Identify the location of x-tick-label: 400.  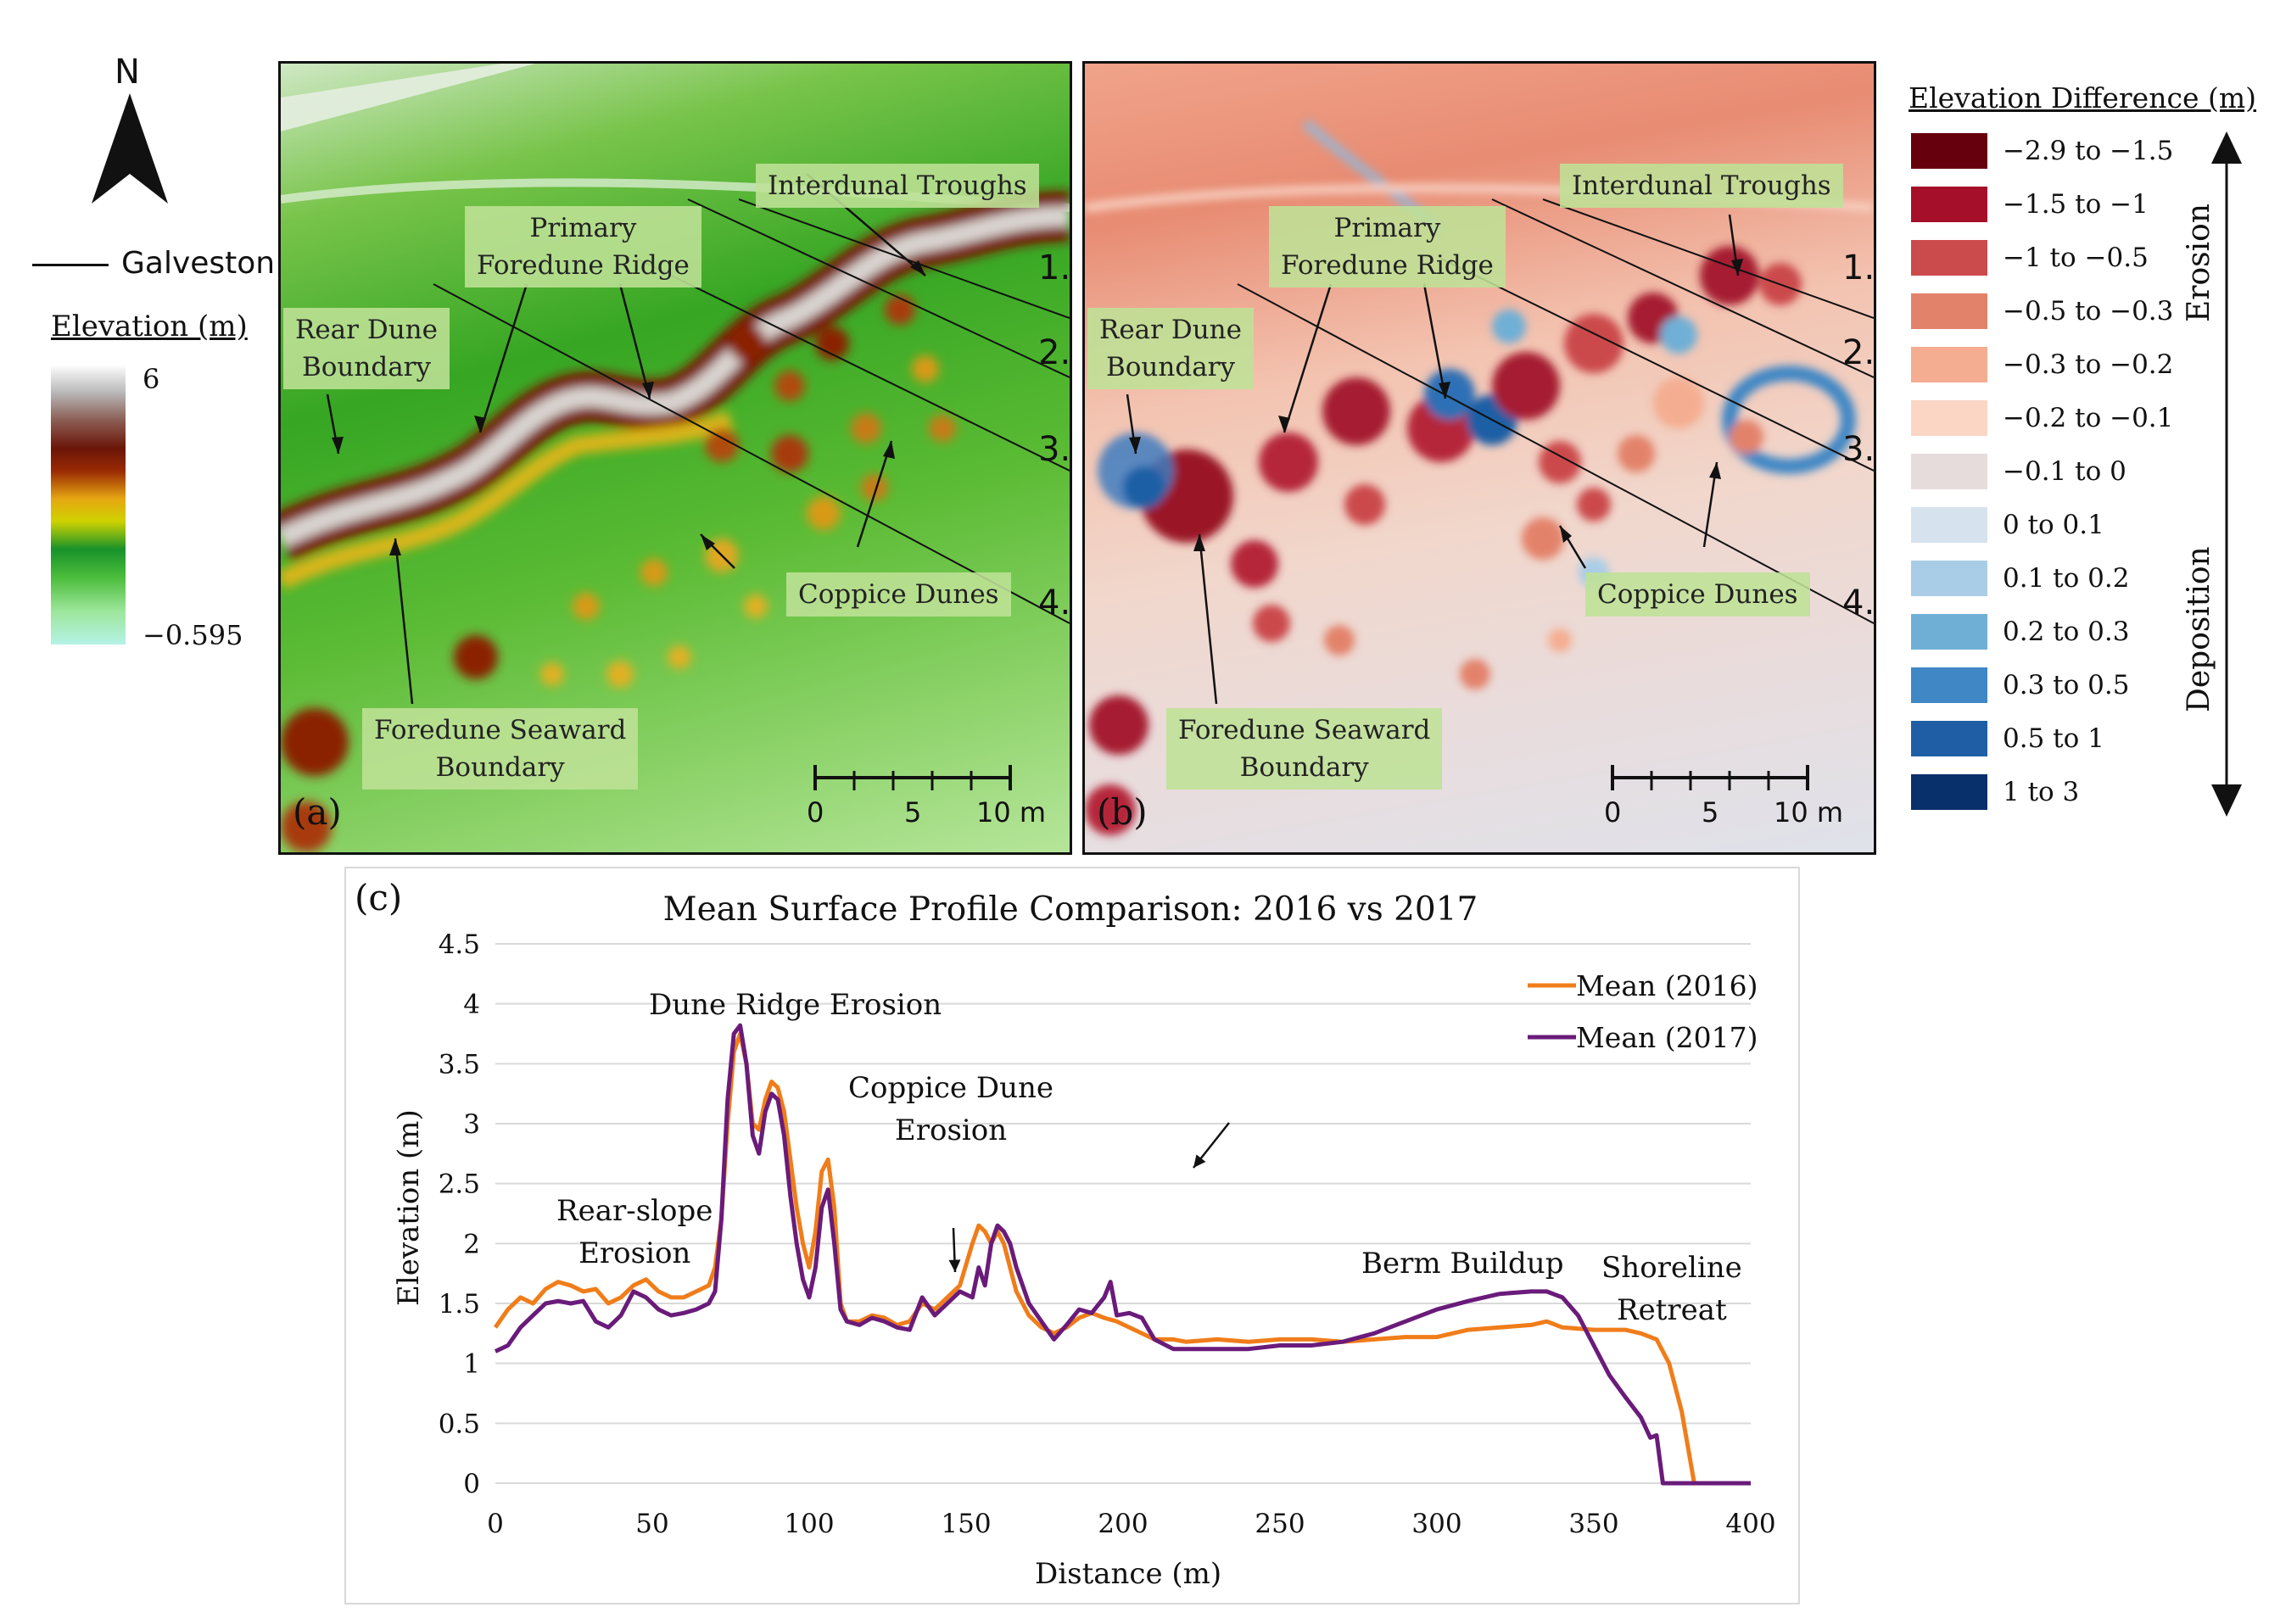
(1750, 1524).